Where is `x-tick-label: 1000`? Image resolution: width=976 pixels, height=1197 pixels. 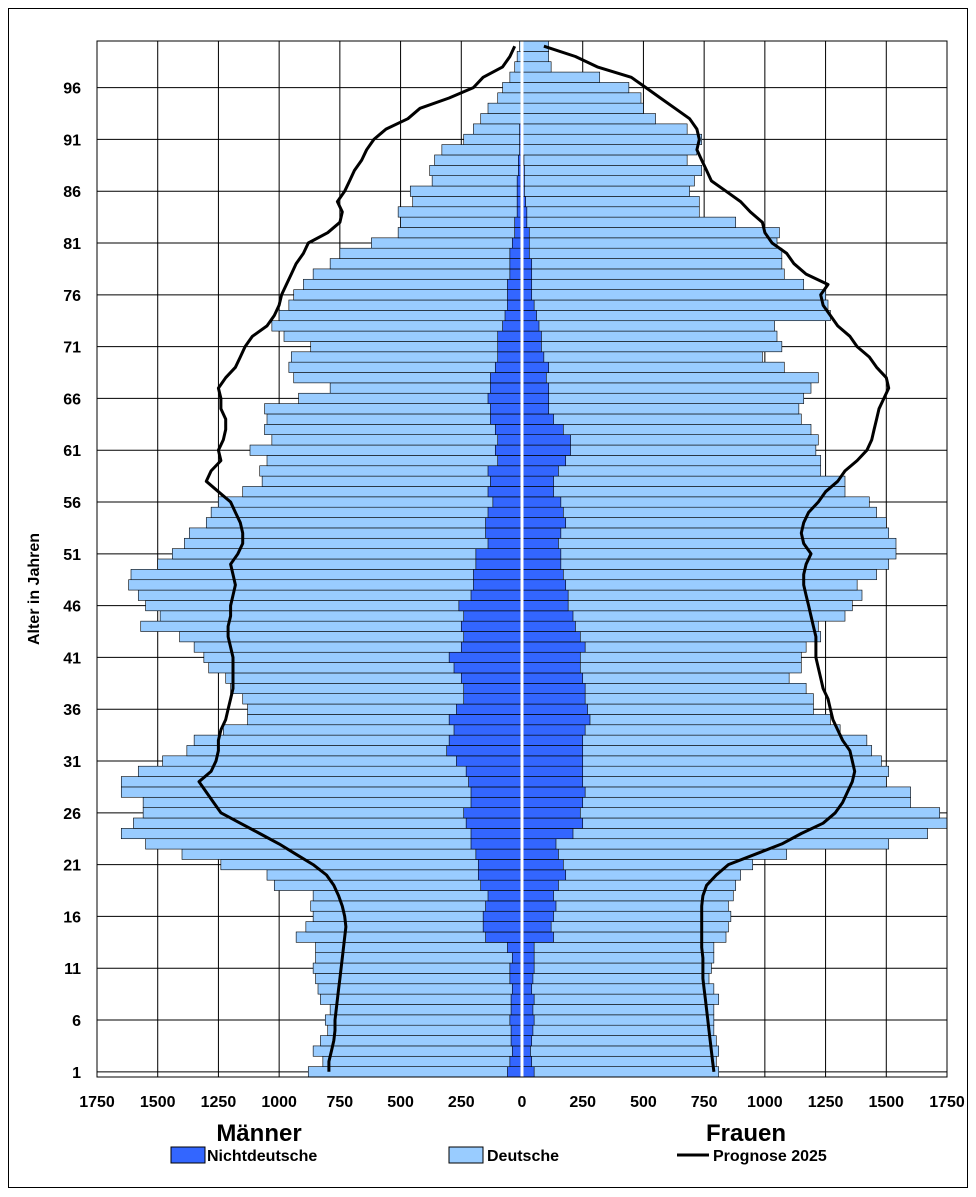
x-tick-label: 1000 is located at coordinates (765, 1102).